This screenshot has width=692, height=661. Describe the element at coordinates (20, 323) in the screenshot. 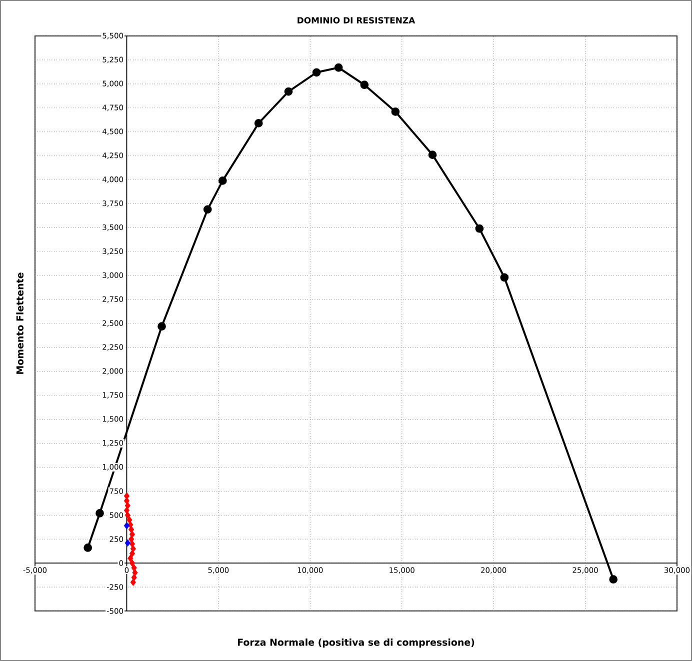

I see `y-axis-title: Momento Flettente` at that location.